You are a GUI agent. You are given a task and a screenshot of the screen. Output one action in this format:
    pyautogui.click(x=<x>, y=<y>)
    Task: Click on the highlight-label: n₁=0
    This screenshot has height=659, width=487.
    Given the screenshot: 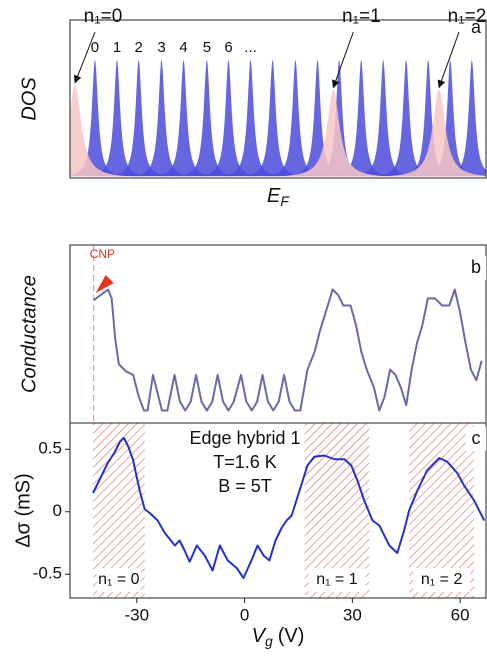 What is the action you would take?
    pyautogui.click(x=103, y=16)
    